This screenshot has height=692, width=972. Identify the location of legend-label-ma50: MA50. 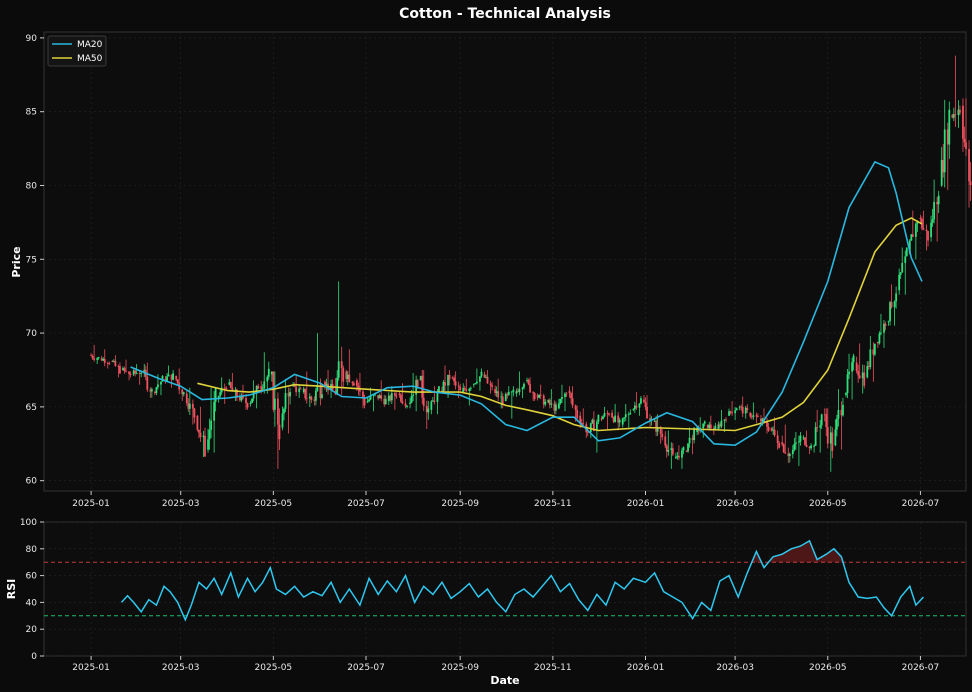
(90, 59).